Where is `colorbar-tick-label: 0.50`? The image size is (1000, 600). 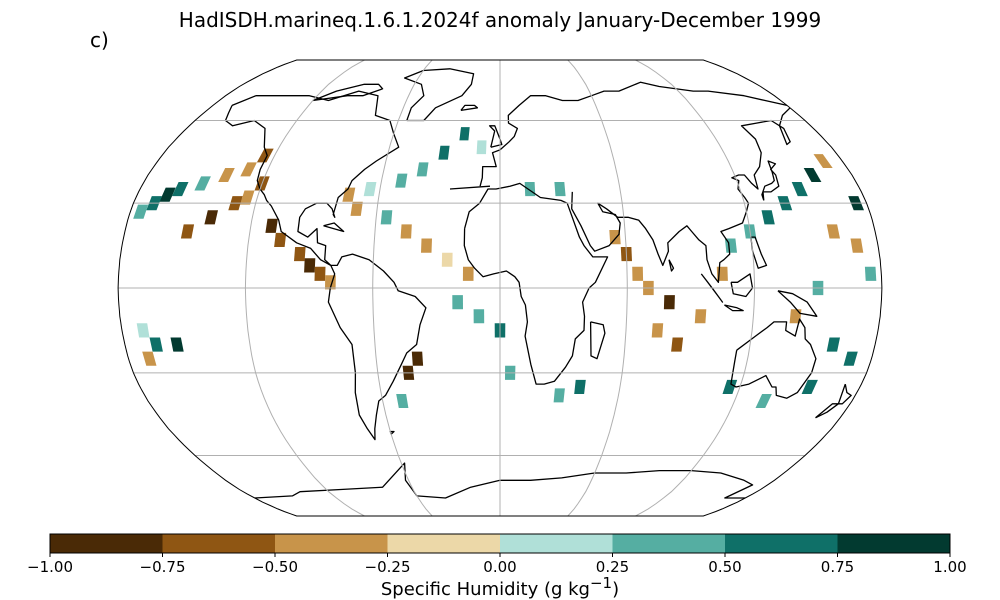 colorbar-tick-label: 0.50 is located at coordinates (725, 567).